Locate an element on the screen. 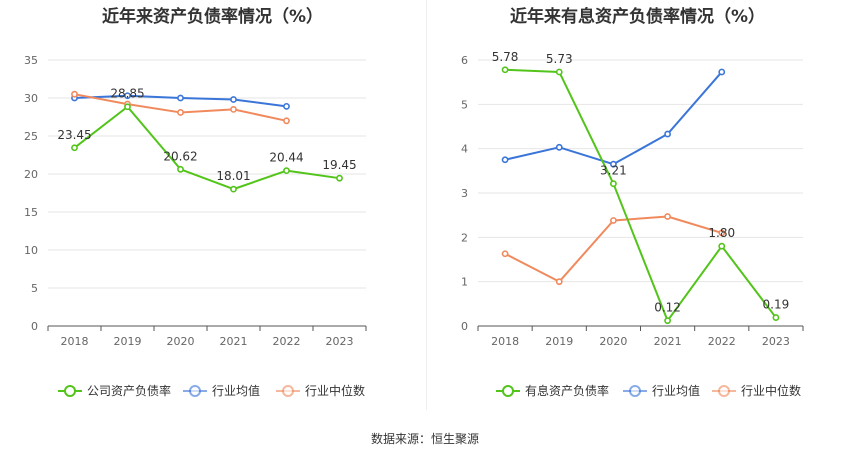 The width and height of the screenshot is (850, 459). right-data-label: 5.73 is located at coordinates (559, 59).